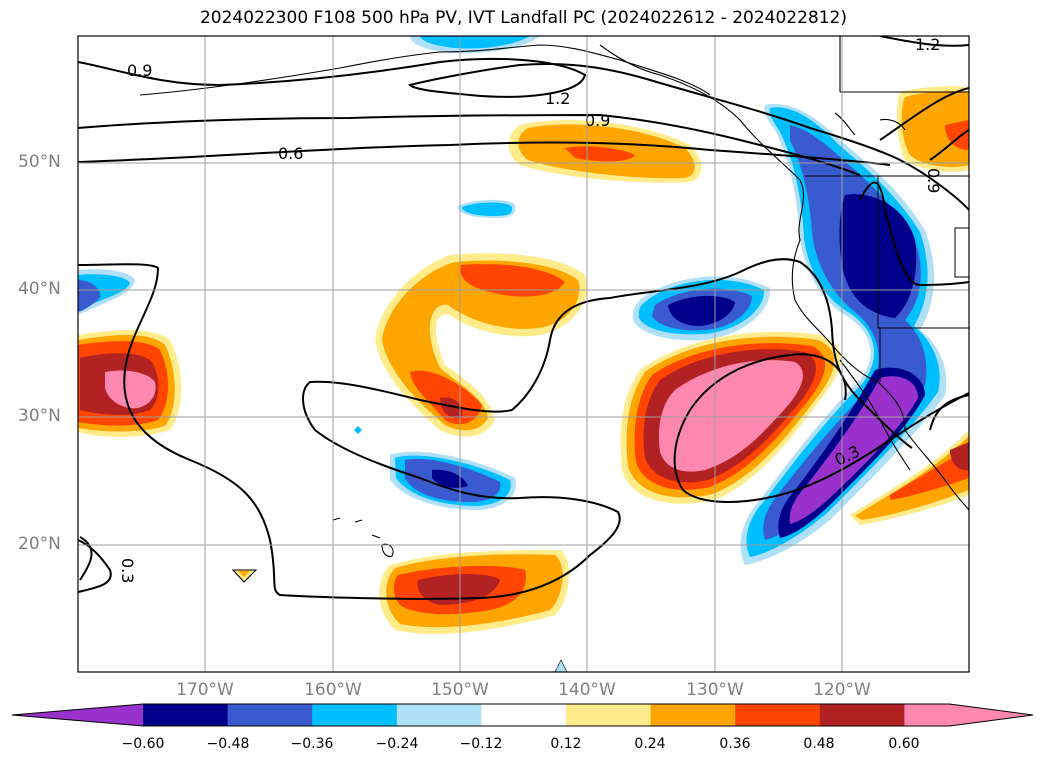 This screenshot has width=1047, height=765. Describe the element at coordinates (312, 744) in the screenshot. I see `colorbar-tick-label: −0.36` at that location.